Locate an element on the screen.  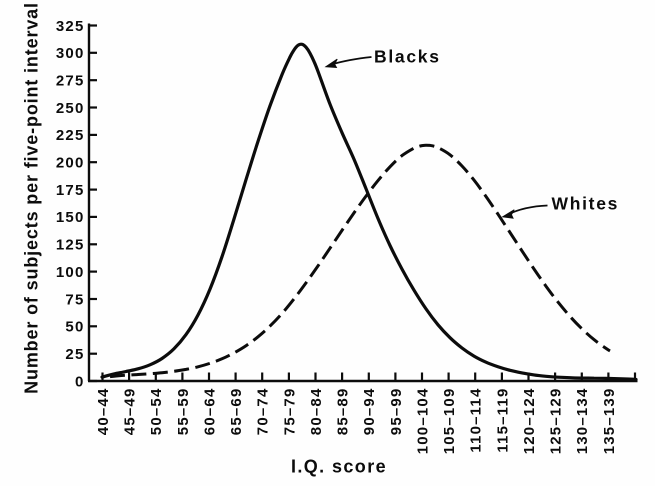
svg-text: 90–94 is located at coordinates (369, 412).